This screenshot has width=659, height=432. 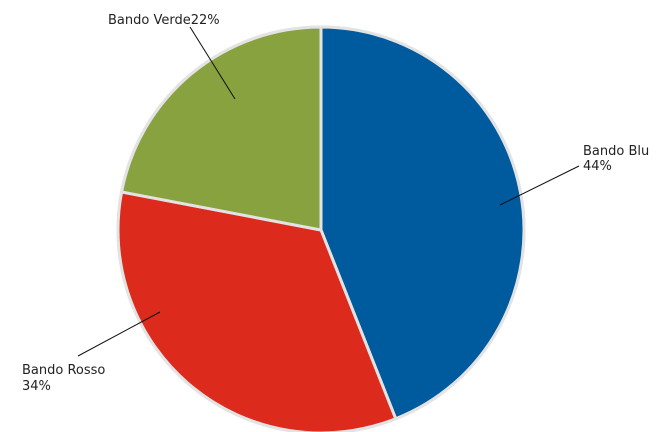 What do you see at coordinates (597, 166) in the screenshot?
I see `slice-value-blu: 44%` at bounding box center [597, 166].